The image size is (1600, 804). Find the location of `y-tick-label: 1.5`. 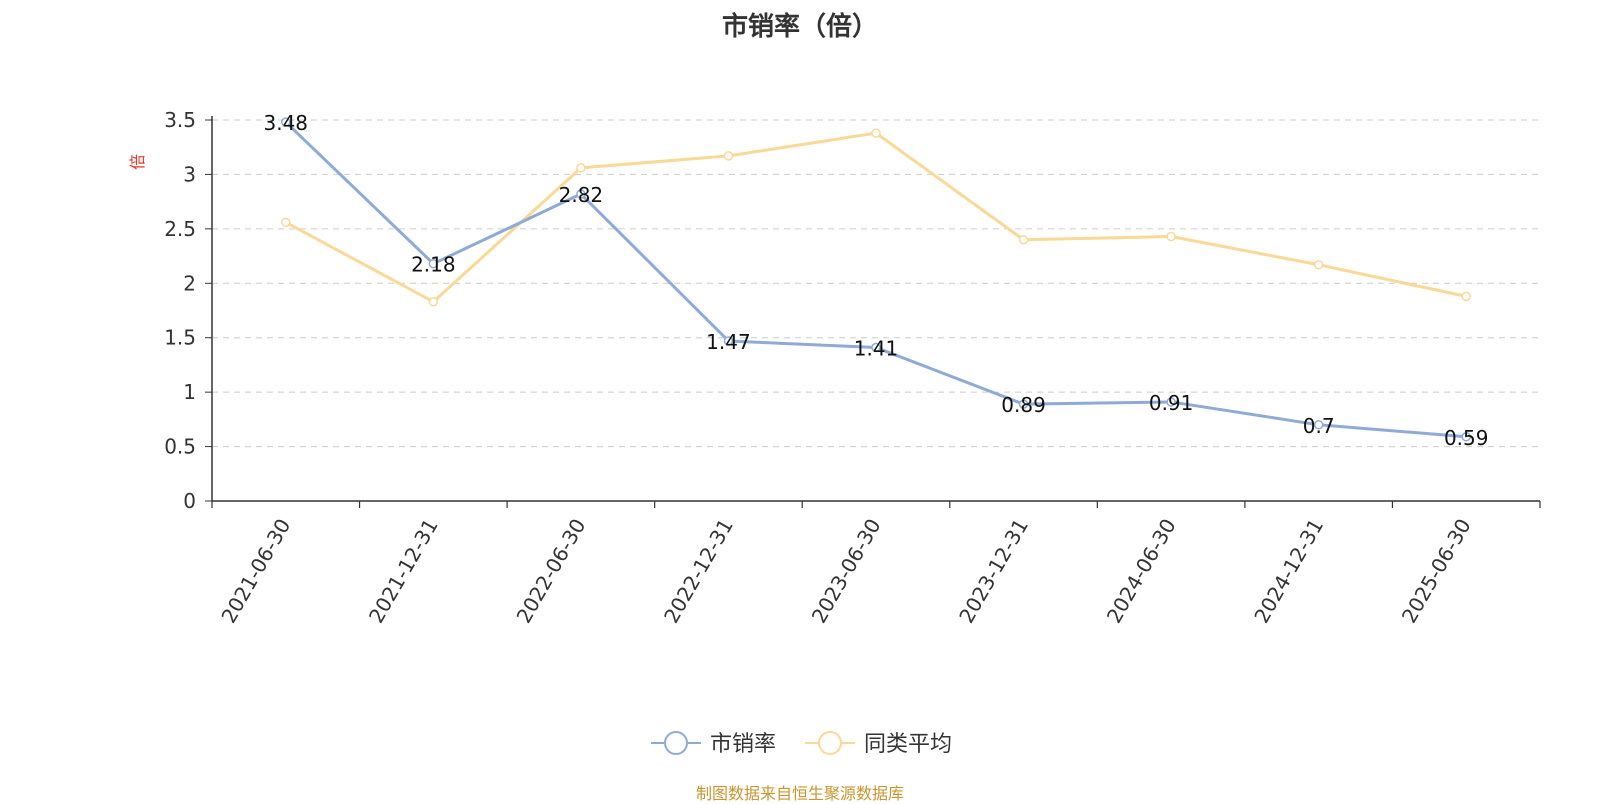

y-tick-label: 1.5 is located at coordinates (180, 338).